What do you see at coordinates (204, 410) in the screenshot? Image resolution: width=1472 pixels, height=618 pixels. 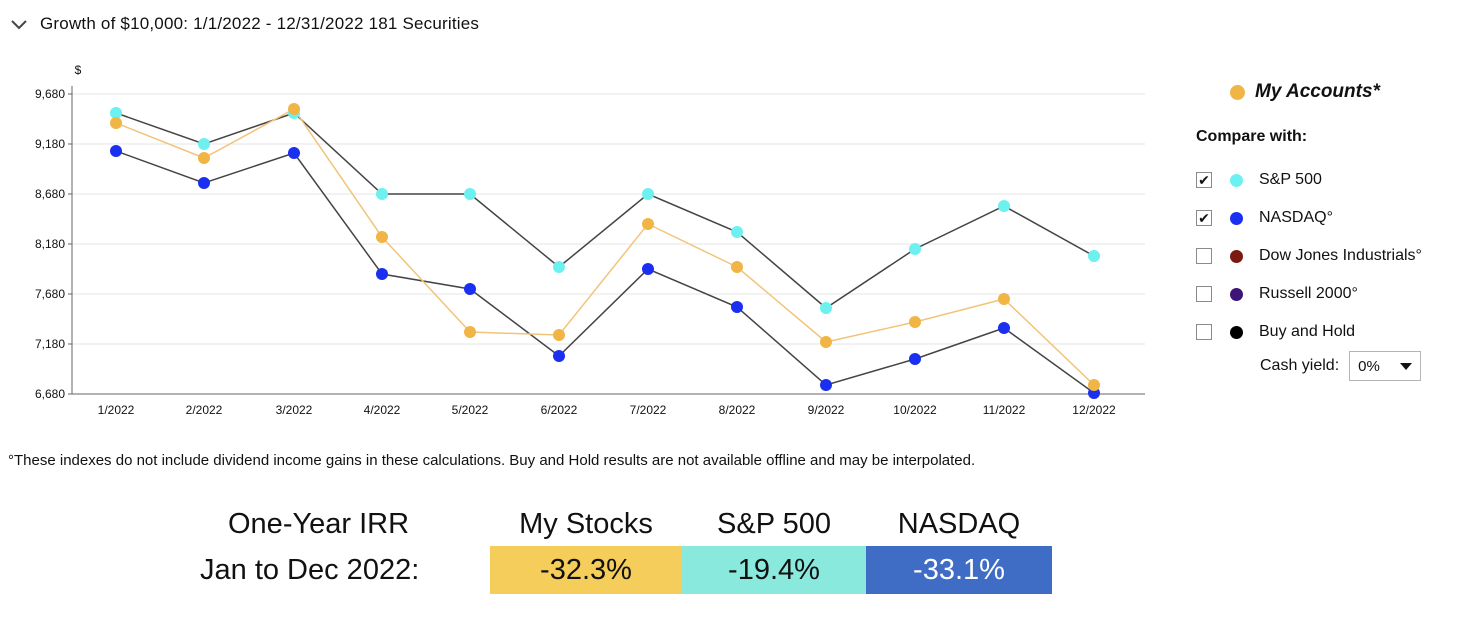 I see `x-tick-label: 2/2022` at bounding box center [204, 410].